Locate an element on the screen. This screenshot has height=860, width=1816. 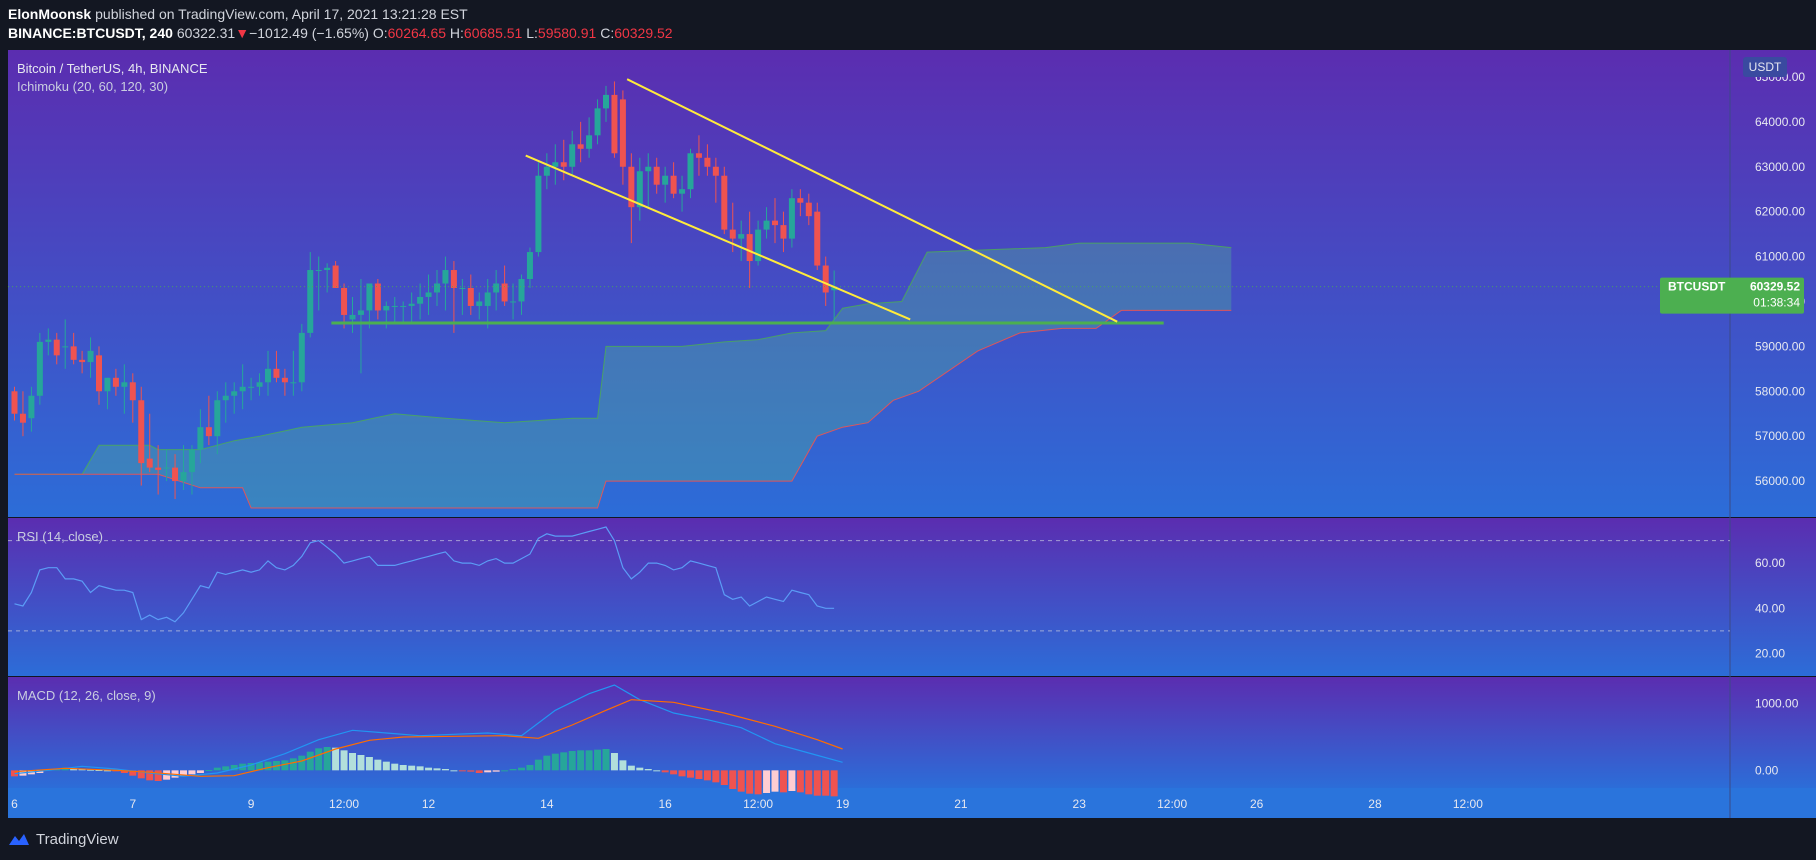
time-tick-label: 23 is located at coordinates (1080, 804).